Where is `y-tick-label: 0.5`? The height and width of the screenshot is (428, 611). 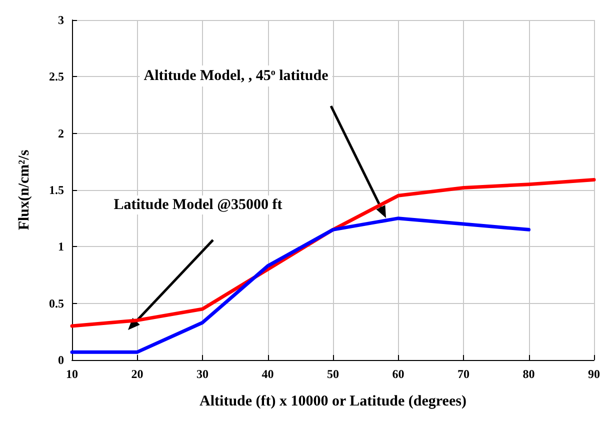
y-tick-label: 0.5 is located at coordinates (56, 303).